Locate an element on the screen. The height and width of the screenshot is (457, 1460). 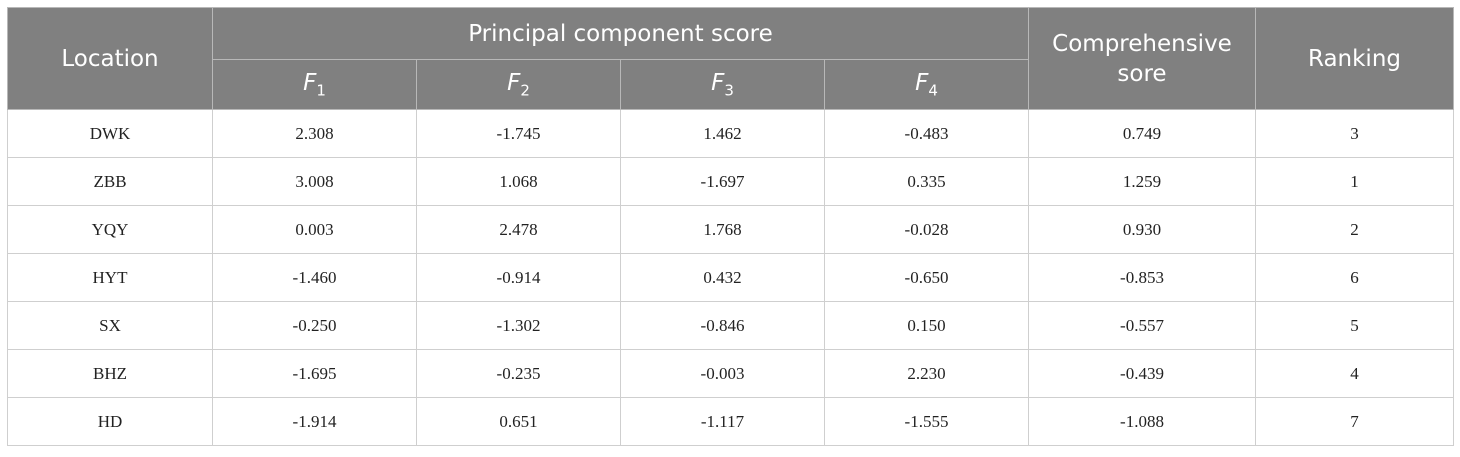
table-cell: 2.230 is located at coordinates (926, 373).